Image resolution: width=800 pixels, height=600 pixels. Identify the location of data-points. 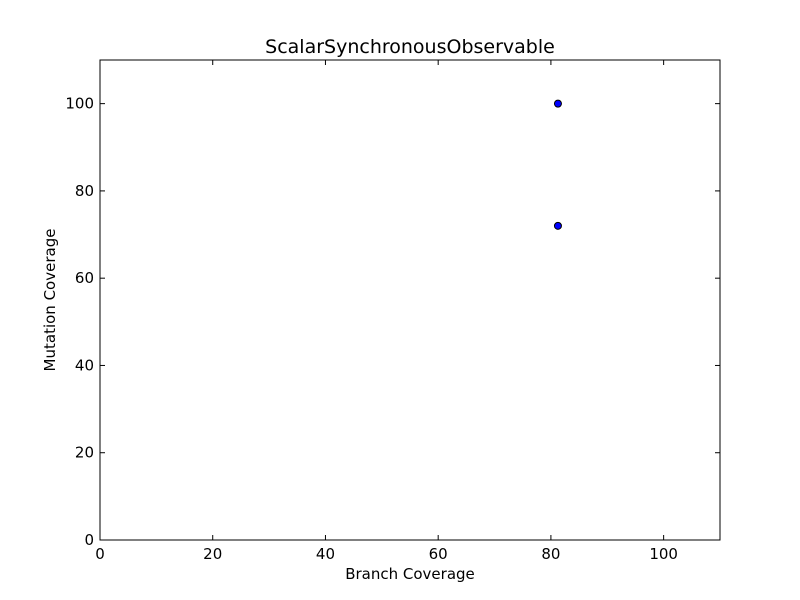
(557, 164).